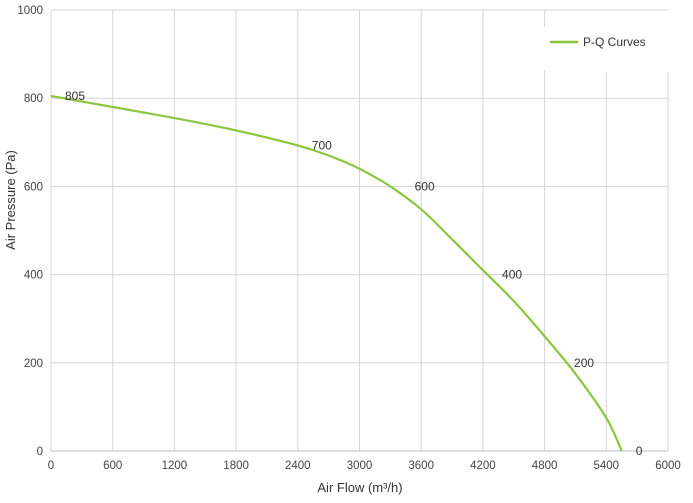  What do you see at coordinates (236, 466) in the screenshot?
I see `x-tick-label: 1800` at bounding box center [236, 466].